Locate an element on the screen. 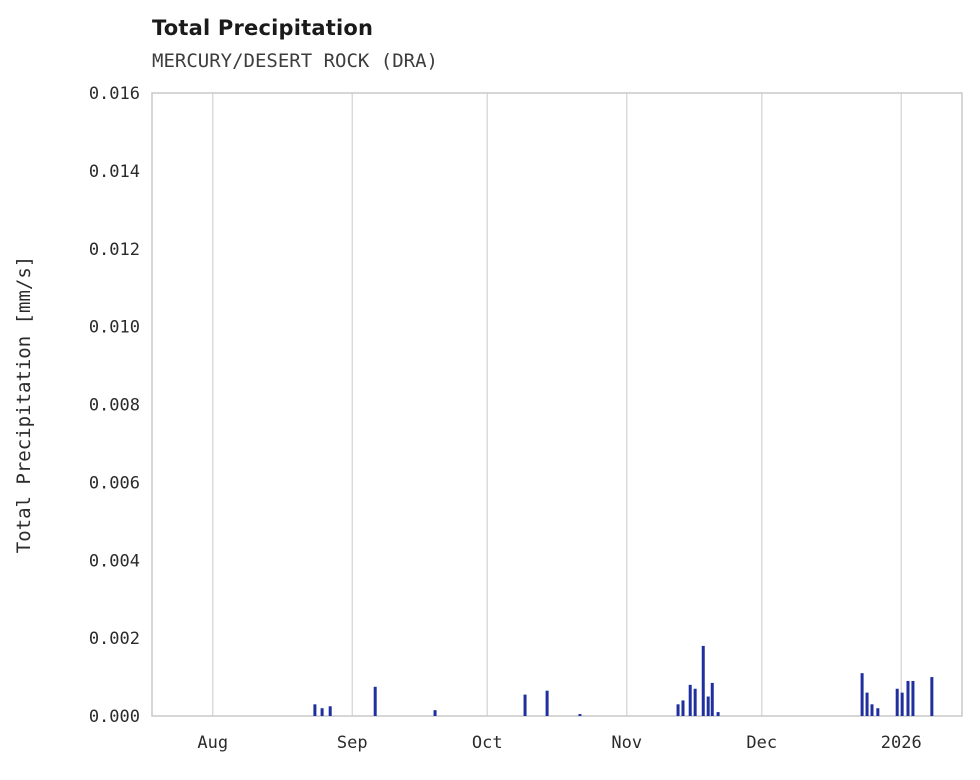 The image size is (980, 780). y-tick-label: 0.002 is located at coordinates (114, 639).